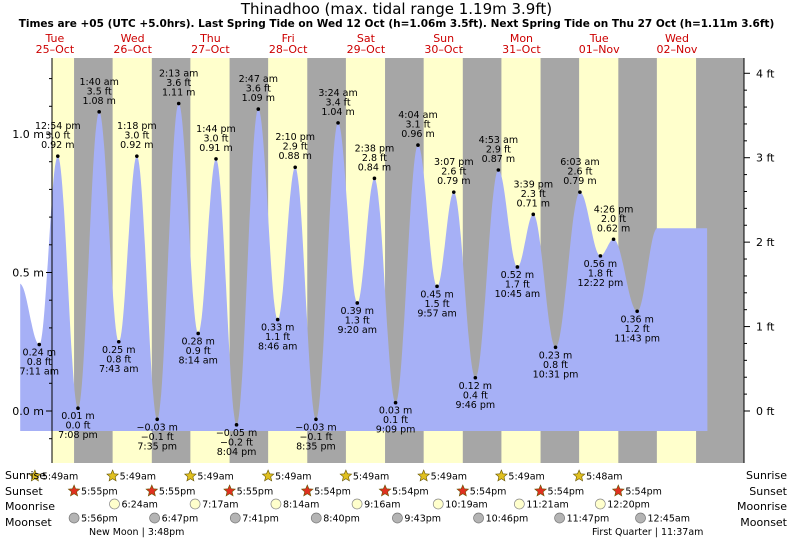  What do you see at coordinates (57, 136) in the screenshot?
I see `high-tide-label: 3.0 ft` at bounding box center [57, 136].